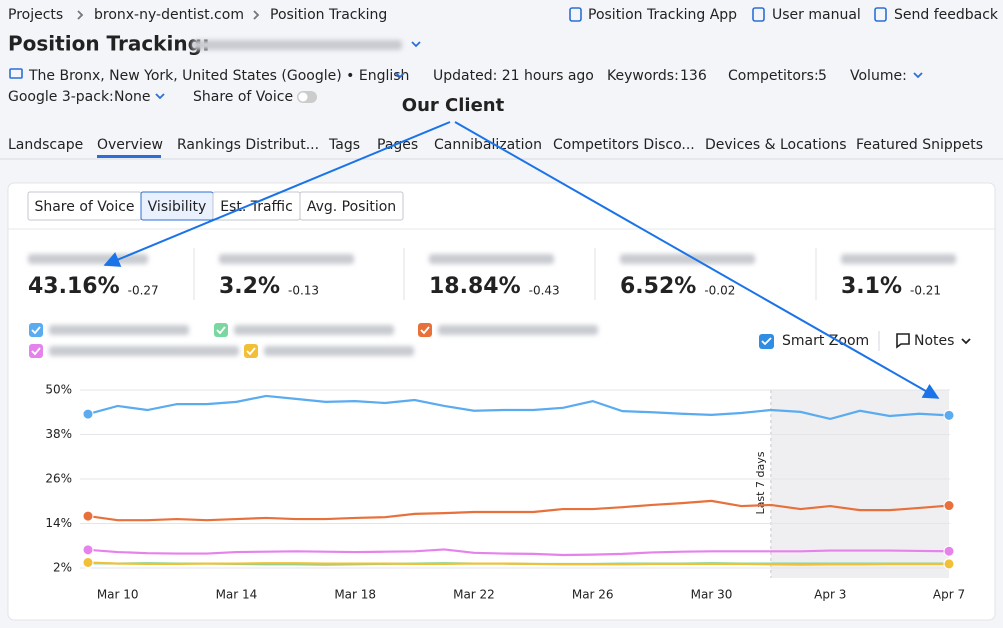 The width and height of the screenshot is (1003, 628). I want to click on metric-tab-label: Avg. Position, so click(351, 207).